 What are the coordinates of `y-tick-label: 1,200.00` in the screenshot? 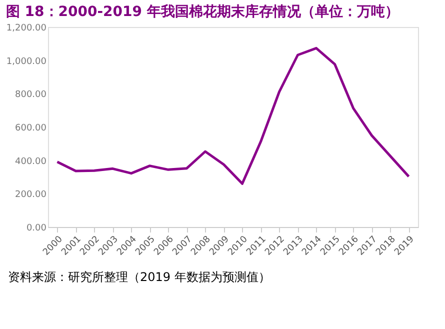 It's located at (26, 29).